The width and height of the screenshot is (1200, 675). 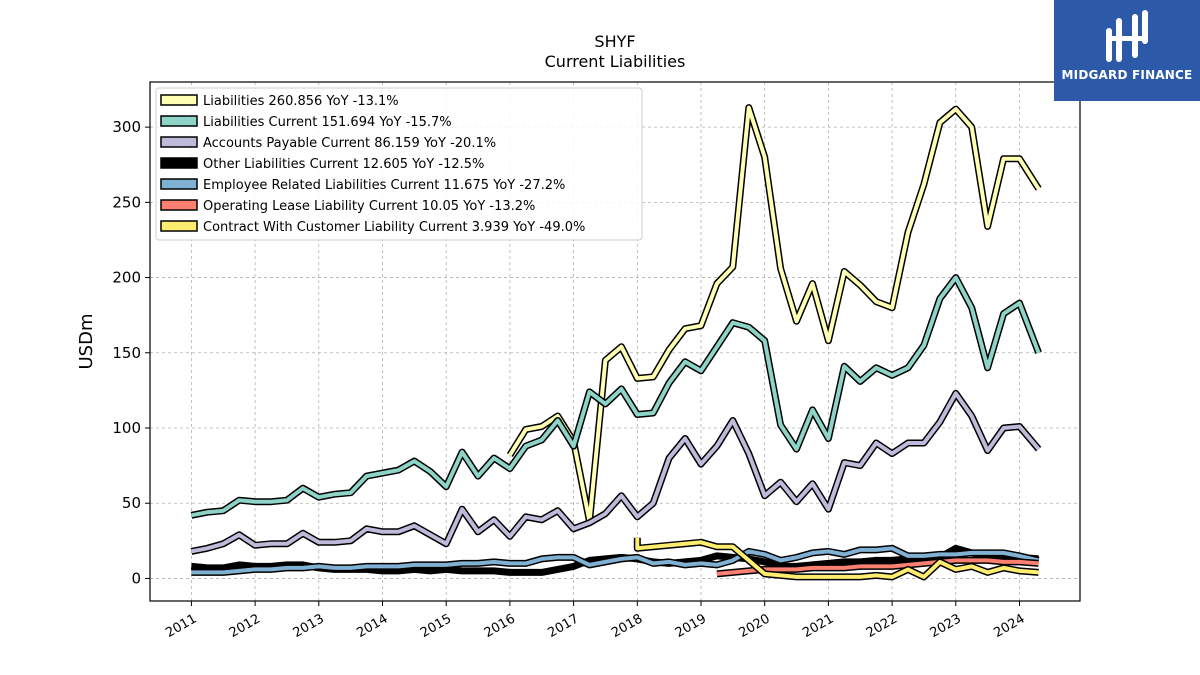 I want to click on y-tick-label: 100, so click(x=126, y=428).